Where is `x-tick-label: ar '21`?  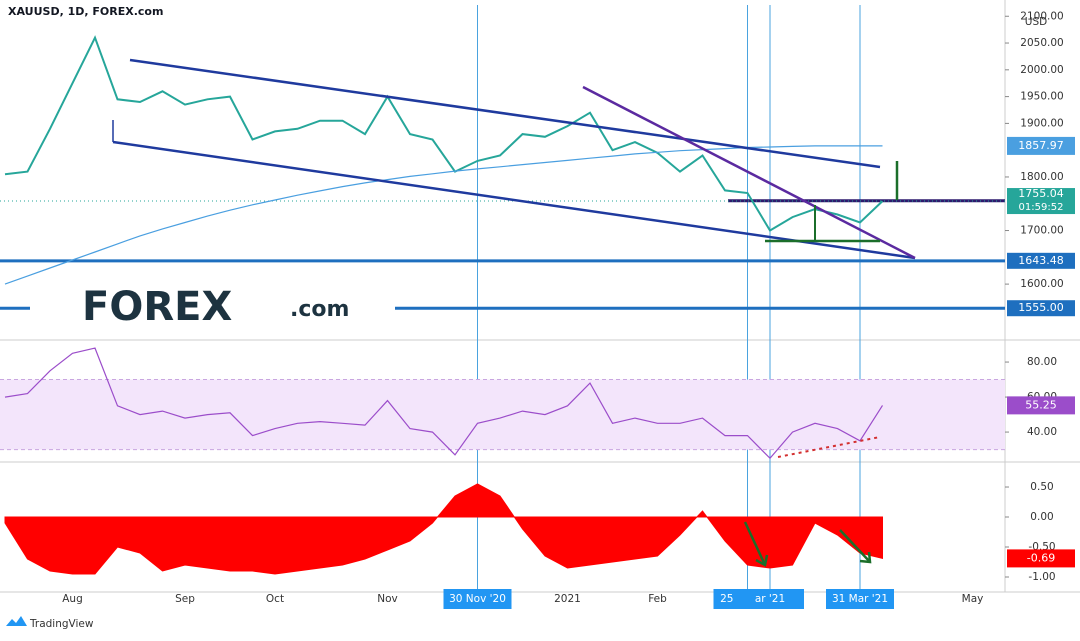 x-tick-label: ar '21 is located at coordinates (770, 599).